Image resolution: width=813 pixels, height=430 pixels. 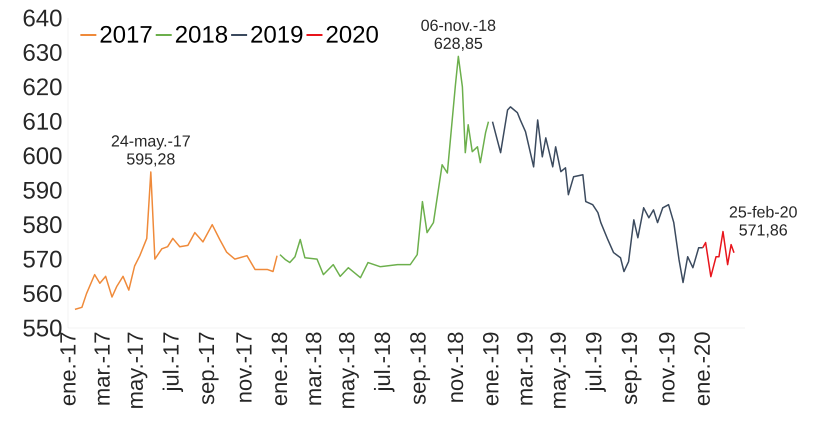 I want to click on legend-label: 2017, so click(x=126, y=34).